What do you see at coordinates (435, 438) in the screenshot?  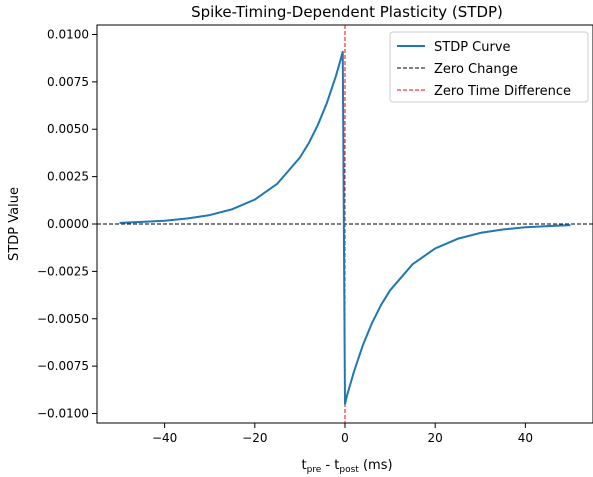 I see `x-tick-label: 20` at bounding box center [435, 438].